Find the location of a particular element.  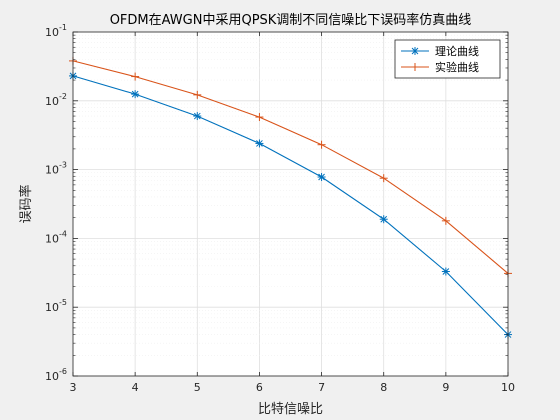

y-tick-label: 10⁻¹ is located at coordinates (56, 31).